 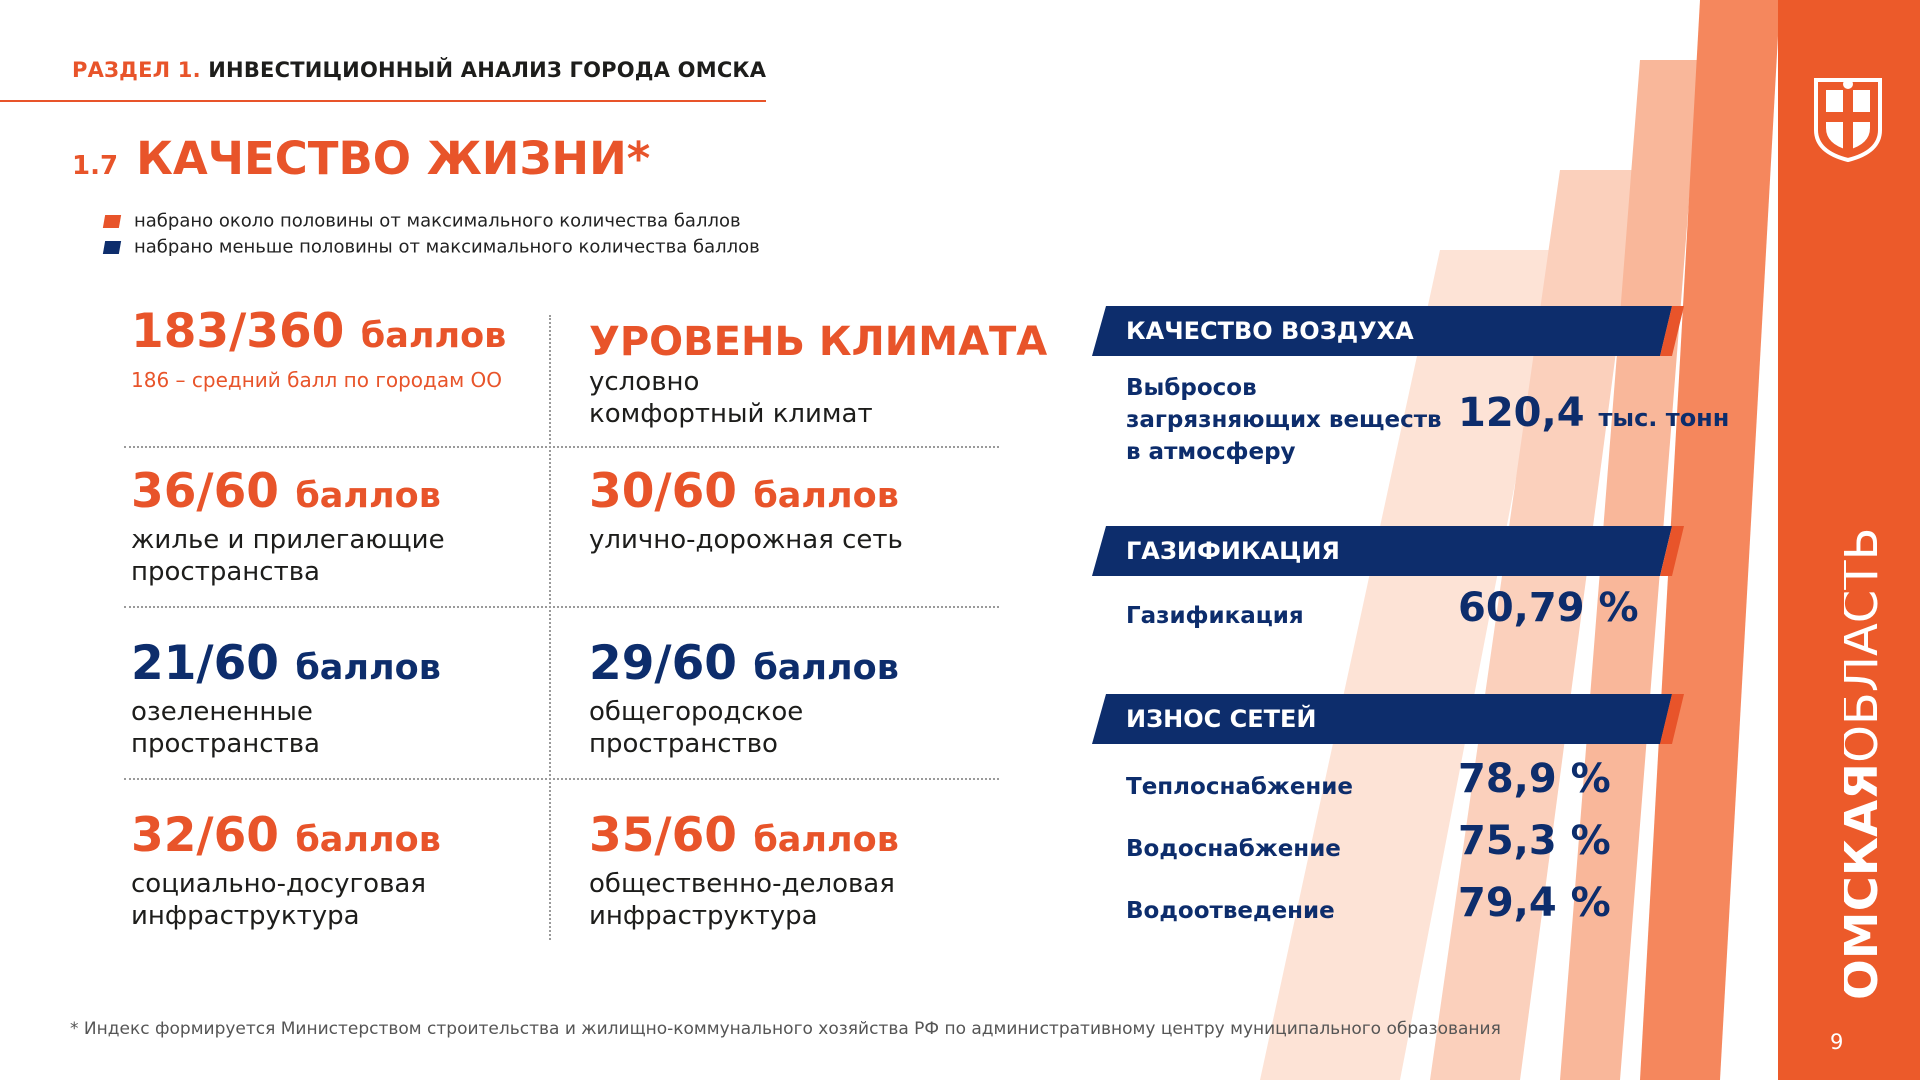 I want to click on brand-vertical-text: ОМСКАЯОБЛАСТЬ, so click(x=1864, y=763).